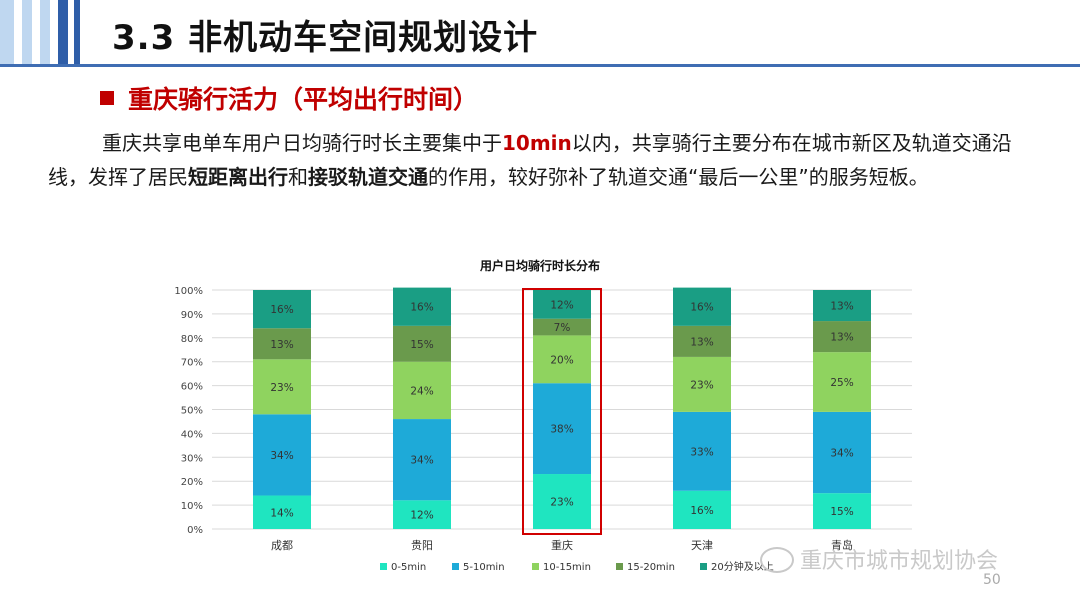 The image size is (1080, 607). Describe the element at coordinates (55, 32) in the screenshot. I see `header-decoration` at that location.